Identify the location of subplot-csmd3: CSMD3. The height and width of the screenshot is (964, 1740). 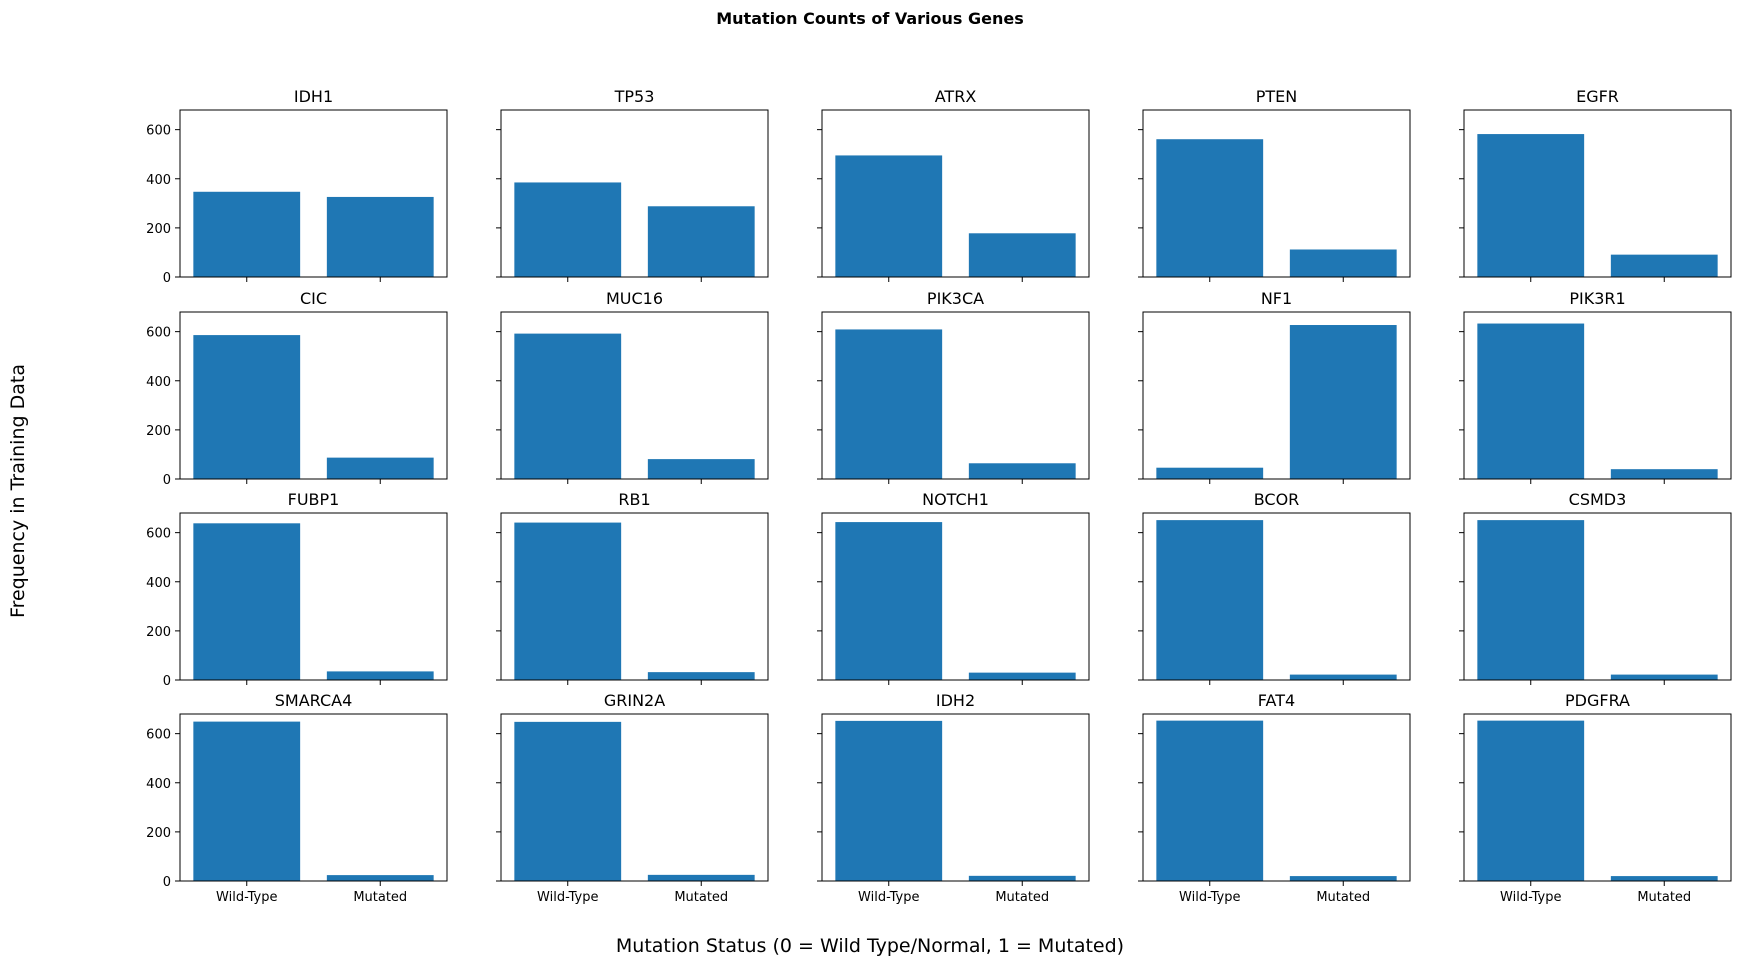
(1595, 587).